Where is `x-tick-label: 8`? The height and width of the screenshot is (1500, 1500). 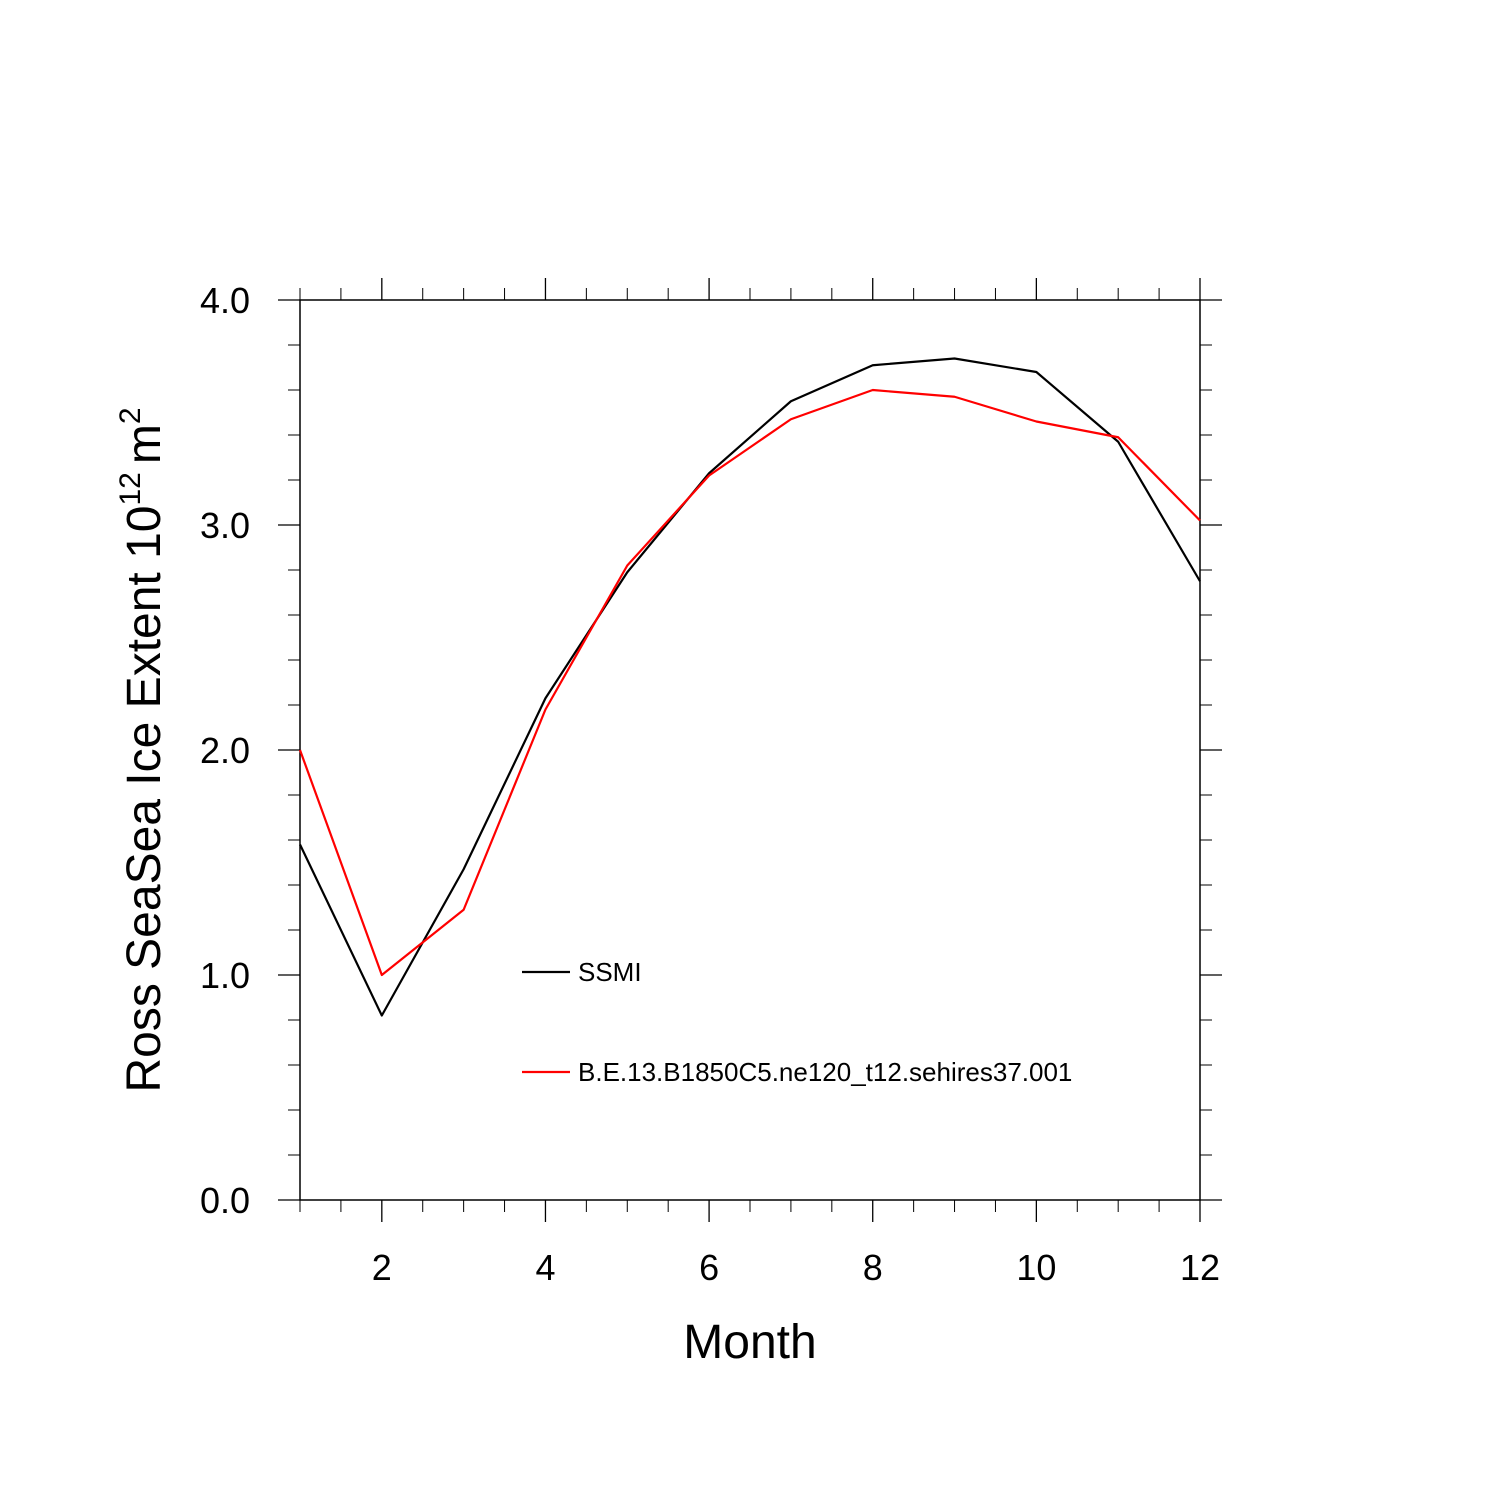
x-tick-label: 8 is located at coordinates (873, 1267).